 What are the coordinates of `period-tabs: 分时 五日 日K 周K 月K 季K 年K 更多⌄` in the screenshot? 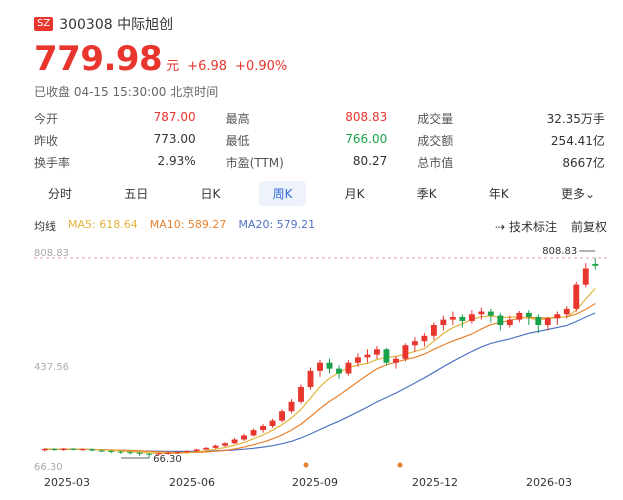 It's located at (321, 193).